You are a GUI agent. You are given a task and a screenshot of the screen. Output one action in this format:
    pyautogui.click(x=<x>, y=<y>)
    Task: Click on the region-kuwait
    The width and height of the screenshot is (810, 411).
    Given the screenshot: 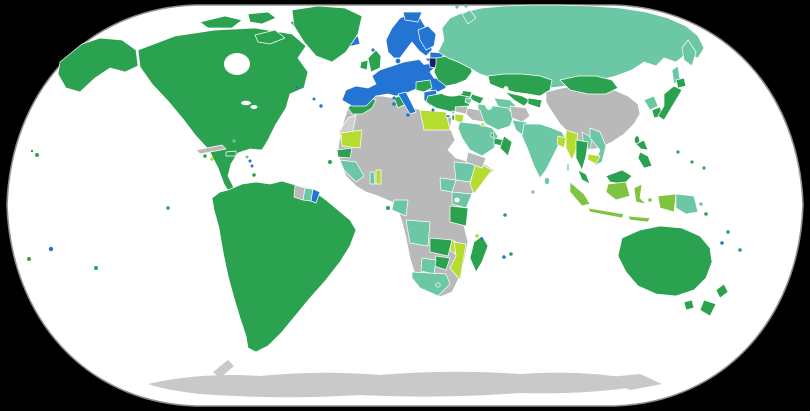 What is the action you would take?
    pyautogui.click(x=482, y=124)
    